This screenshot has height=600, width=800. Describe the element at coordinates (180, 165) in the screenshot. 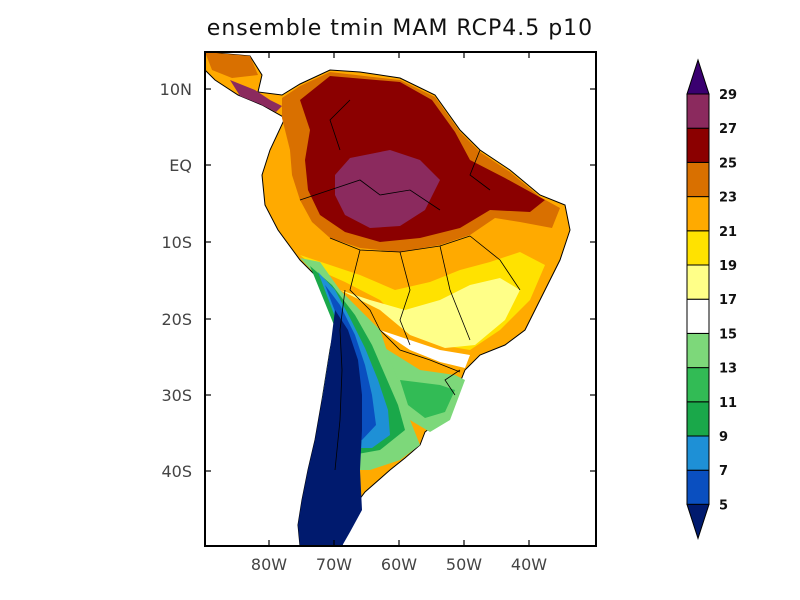

I see `lat-label-eq: EQ` at that location.